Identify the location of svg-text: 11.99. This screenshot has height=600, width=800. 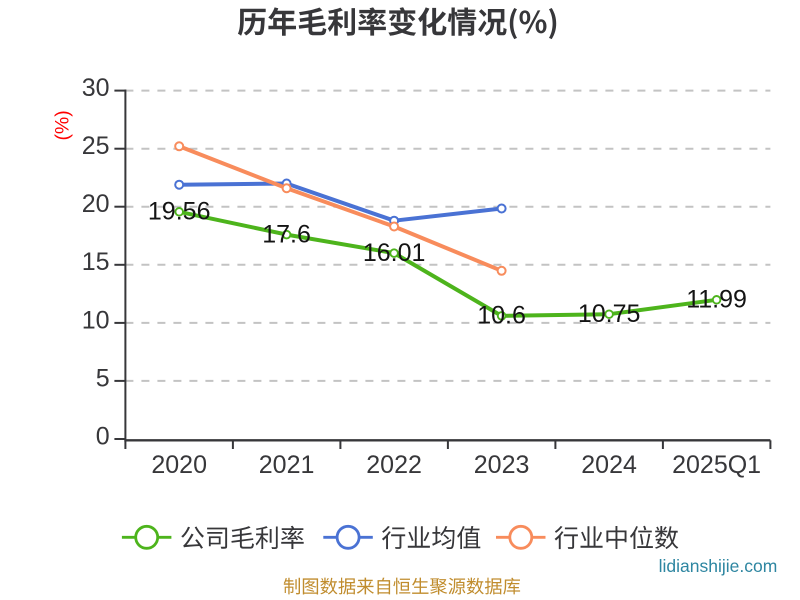
(716, 300).